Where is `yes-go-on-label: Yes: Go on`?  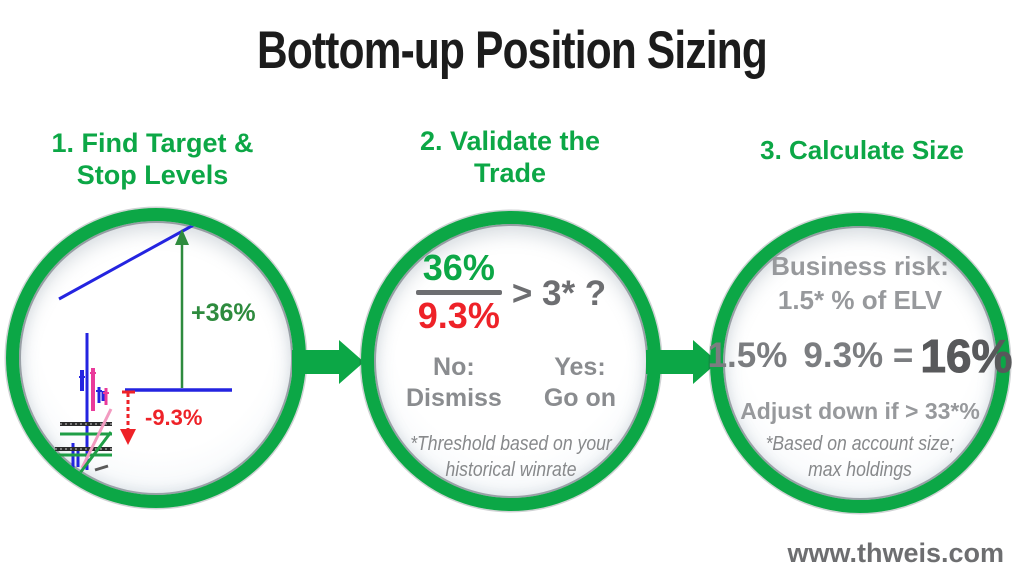
yes-go-on-label: Yes: Go on is located at coordinates (580, 382).